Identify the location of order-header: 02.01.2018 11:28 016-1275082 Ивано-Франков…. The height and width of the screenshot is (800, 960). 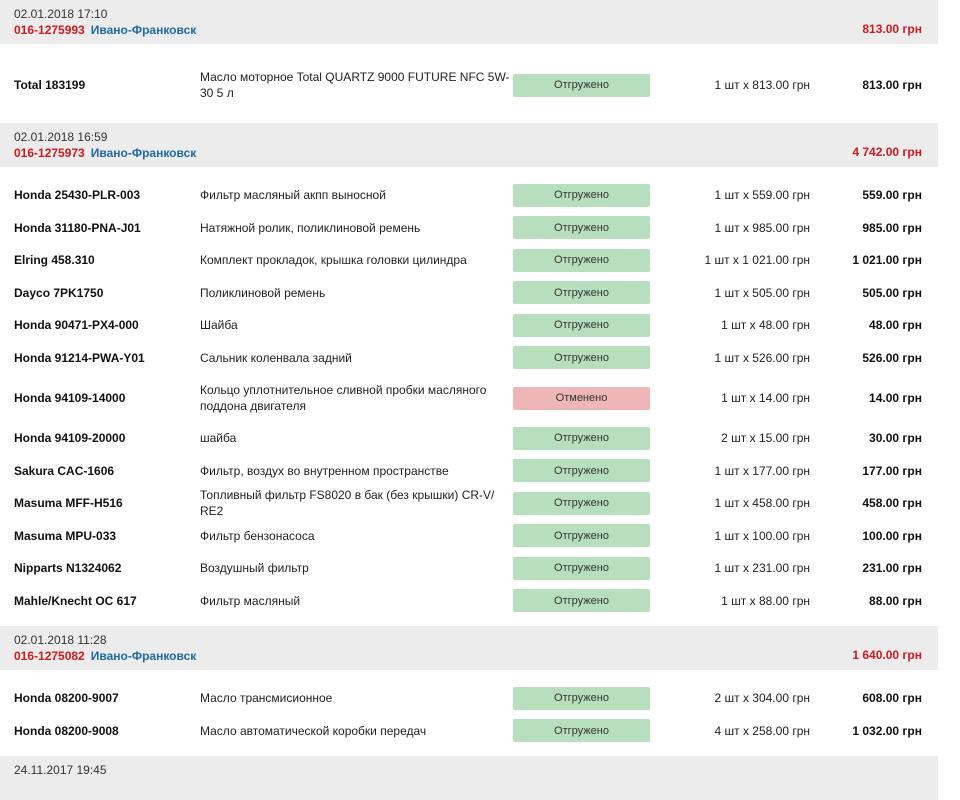
(469, 648).